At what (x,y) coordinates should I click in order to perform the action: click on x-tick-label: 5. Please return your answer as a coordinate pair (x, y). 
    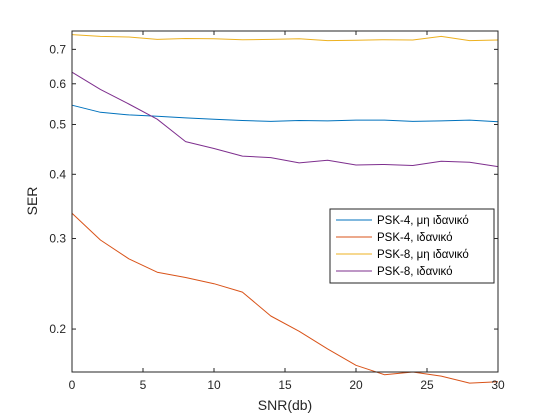
    Looking at the image, I should click on (143, 385).